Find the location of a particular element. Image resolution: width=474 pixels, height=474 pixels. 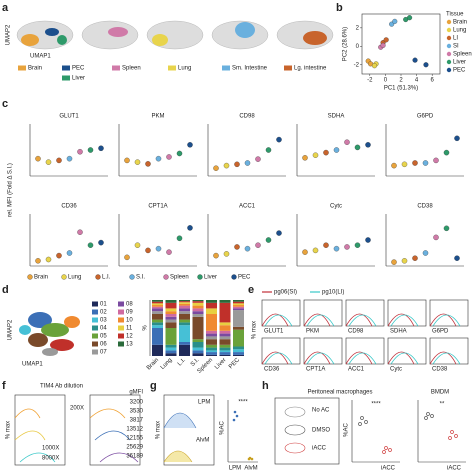

condition: iACC is located at coordinates (319, 449).